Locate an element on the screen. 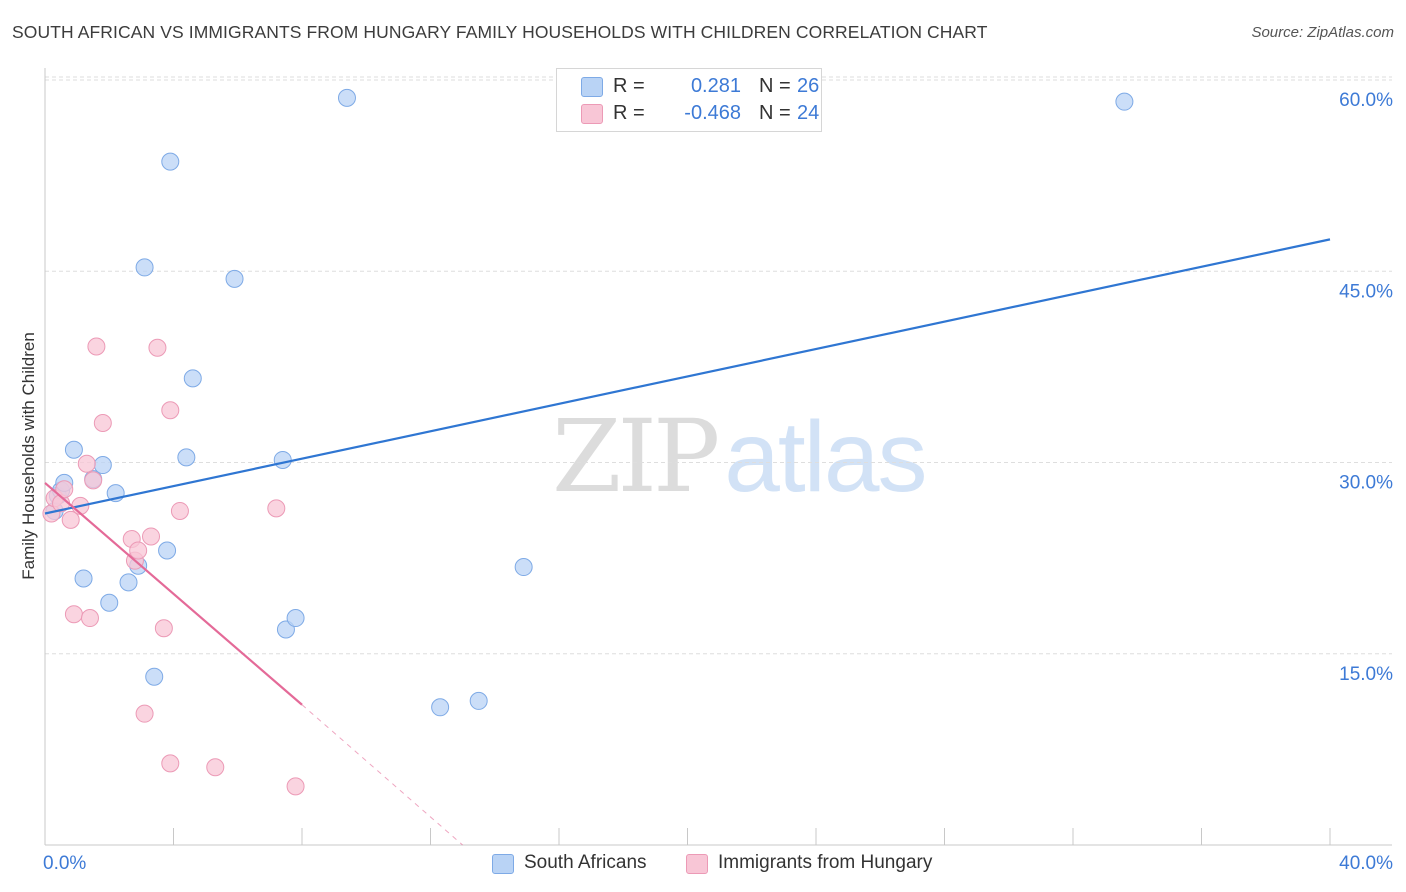  legend-r-value: -0.468 is located at coordinates (712, 113).